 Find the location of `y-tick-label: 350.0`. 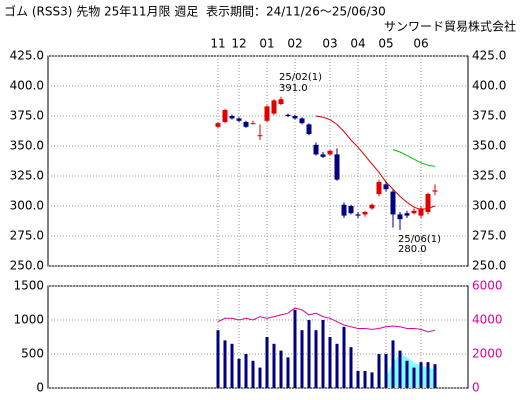

y-tick-label: 350.0 is located at coordinates (27, 146).